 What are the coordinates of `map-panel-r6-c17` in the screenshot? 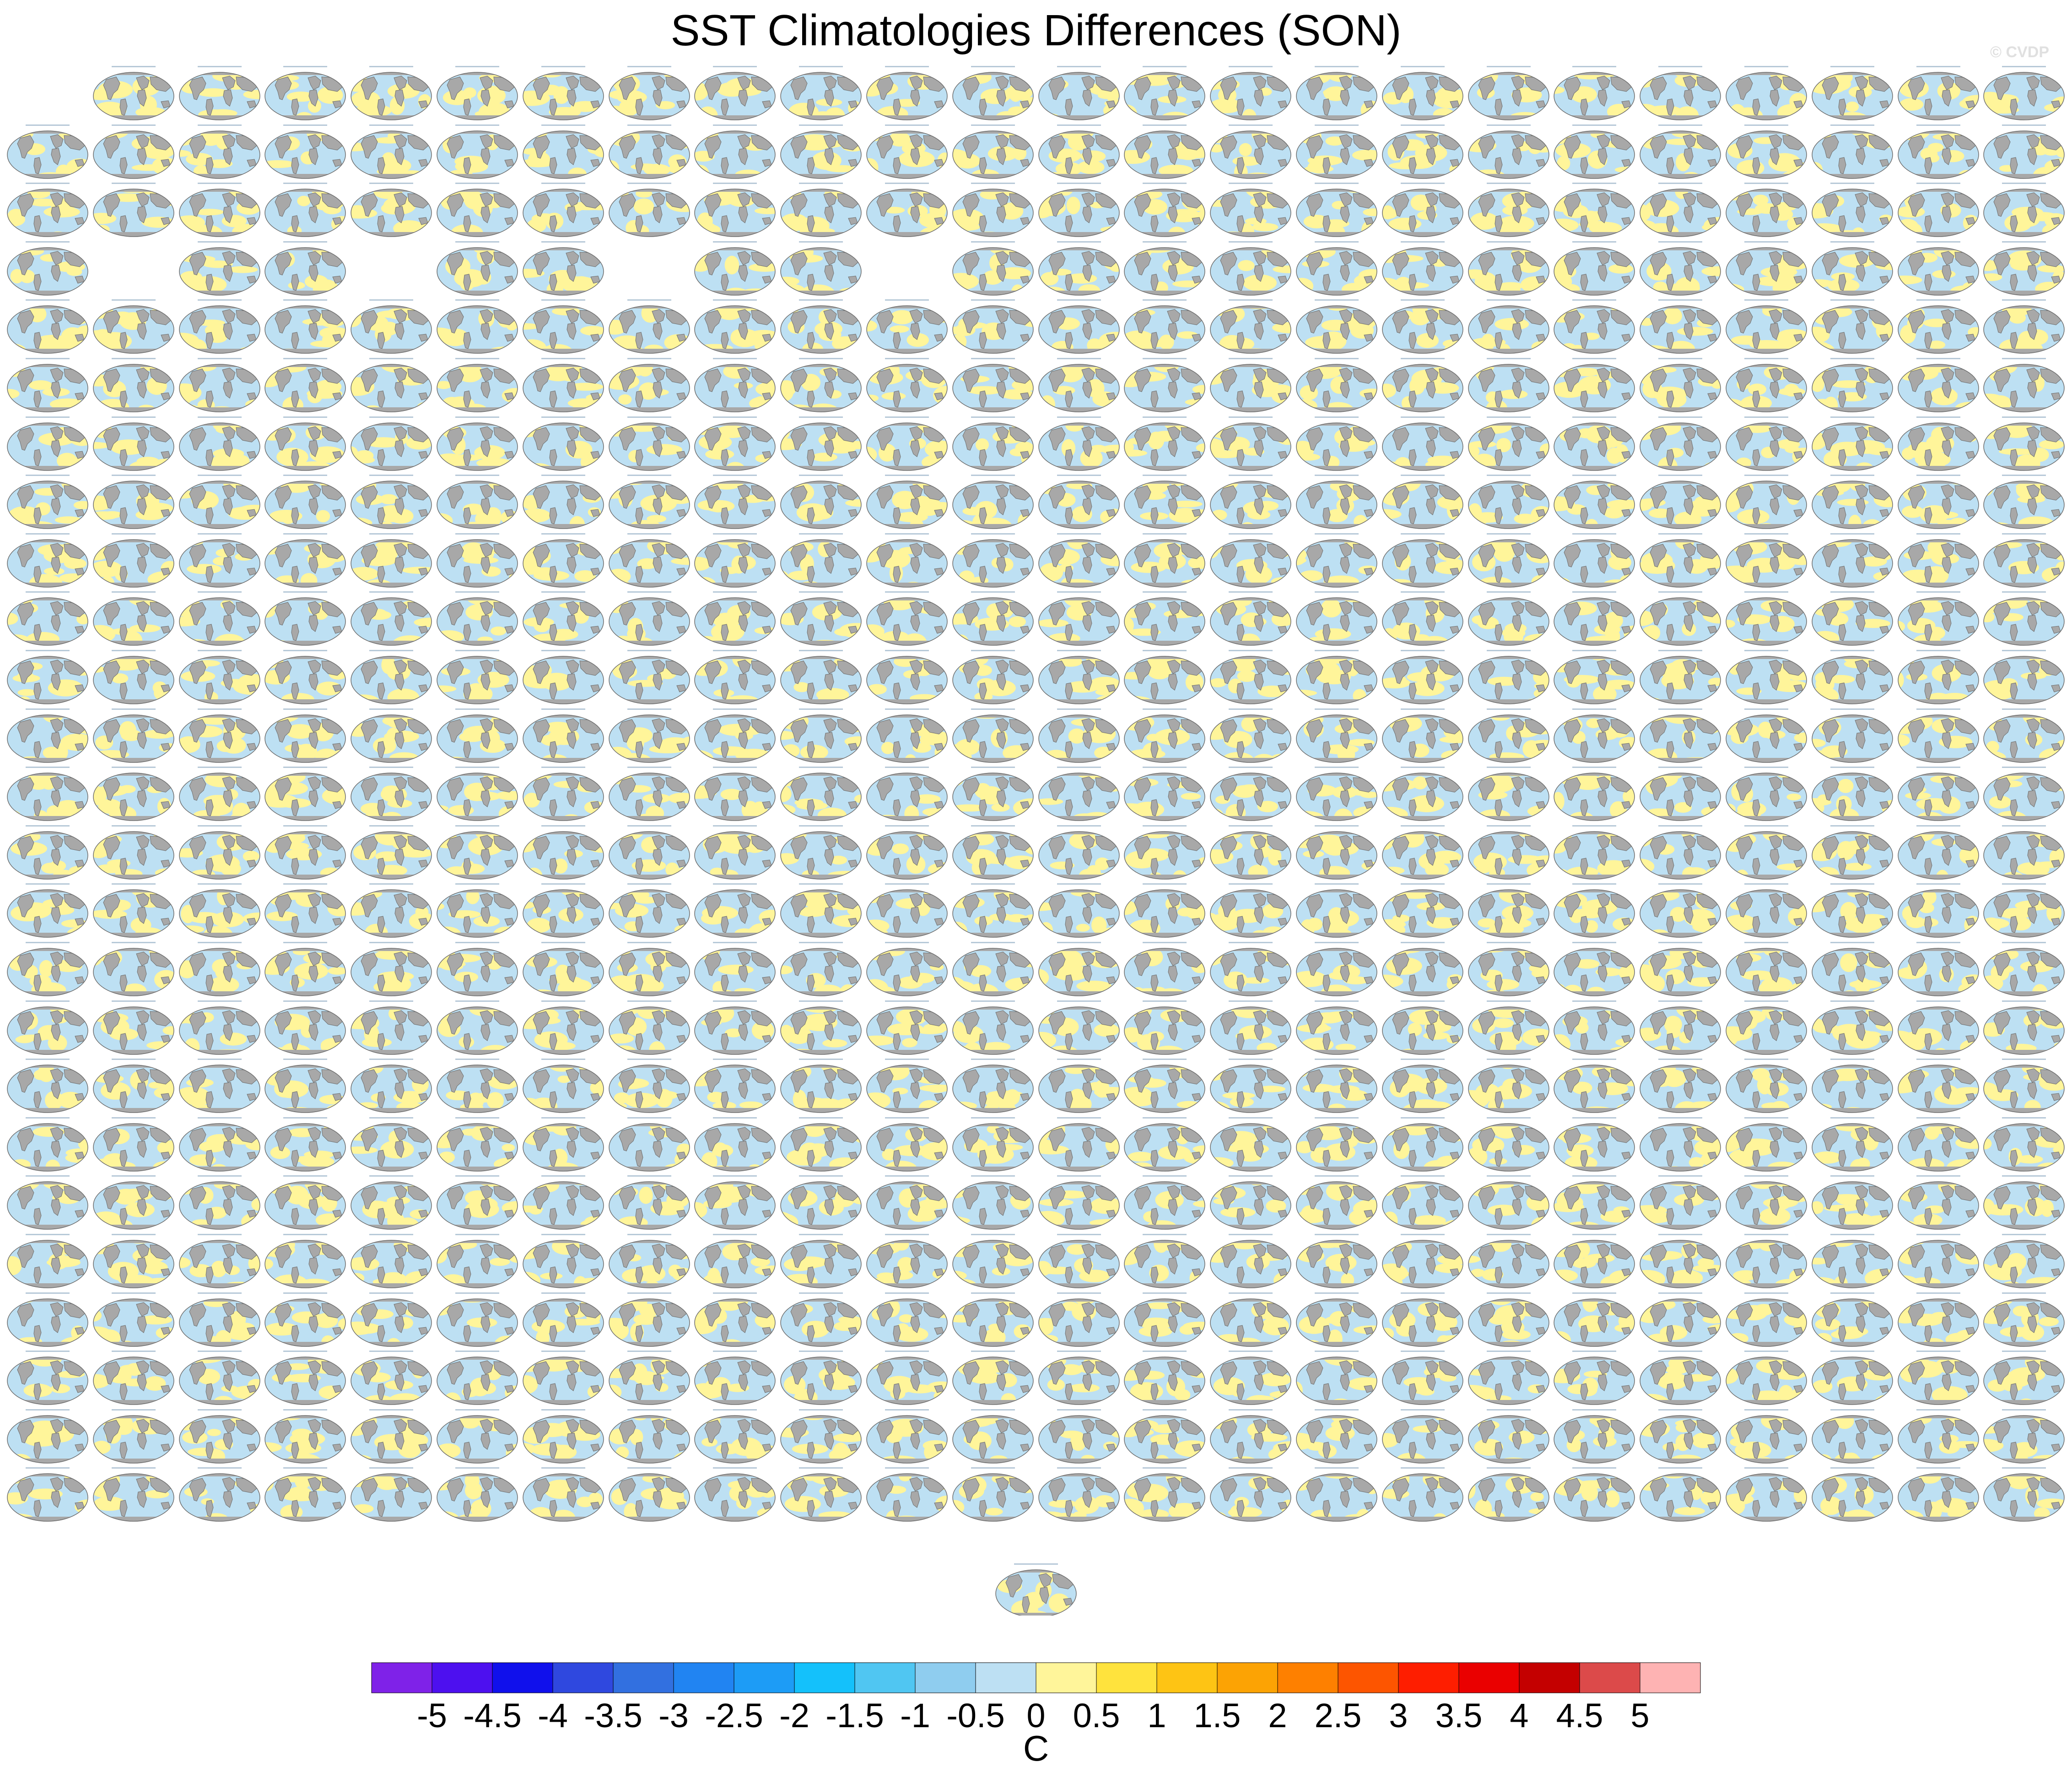 It's located at (1422, 385).